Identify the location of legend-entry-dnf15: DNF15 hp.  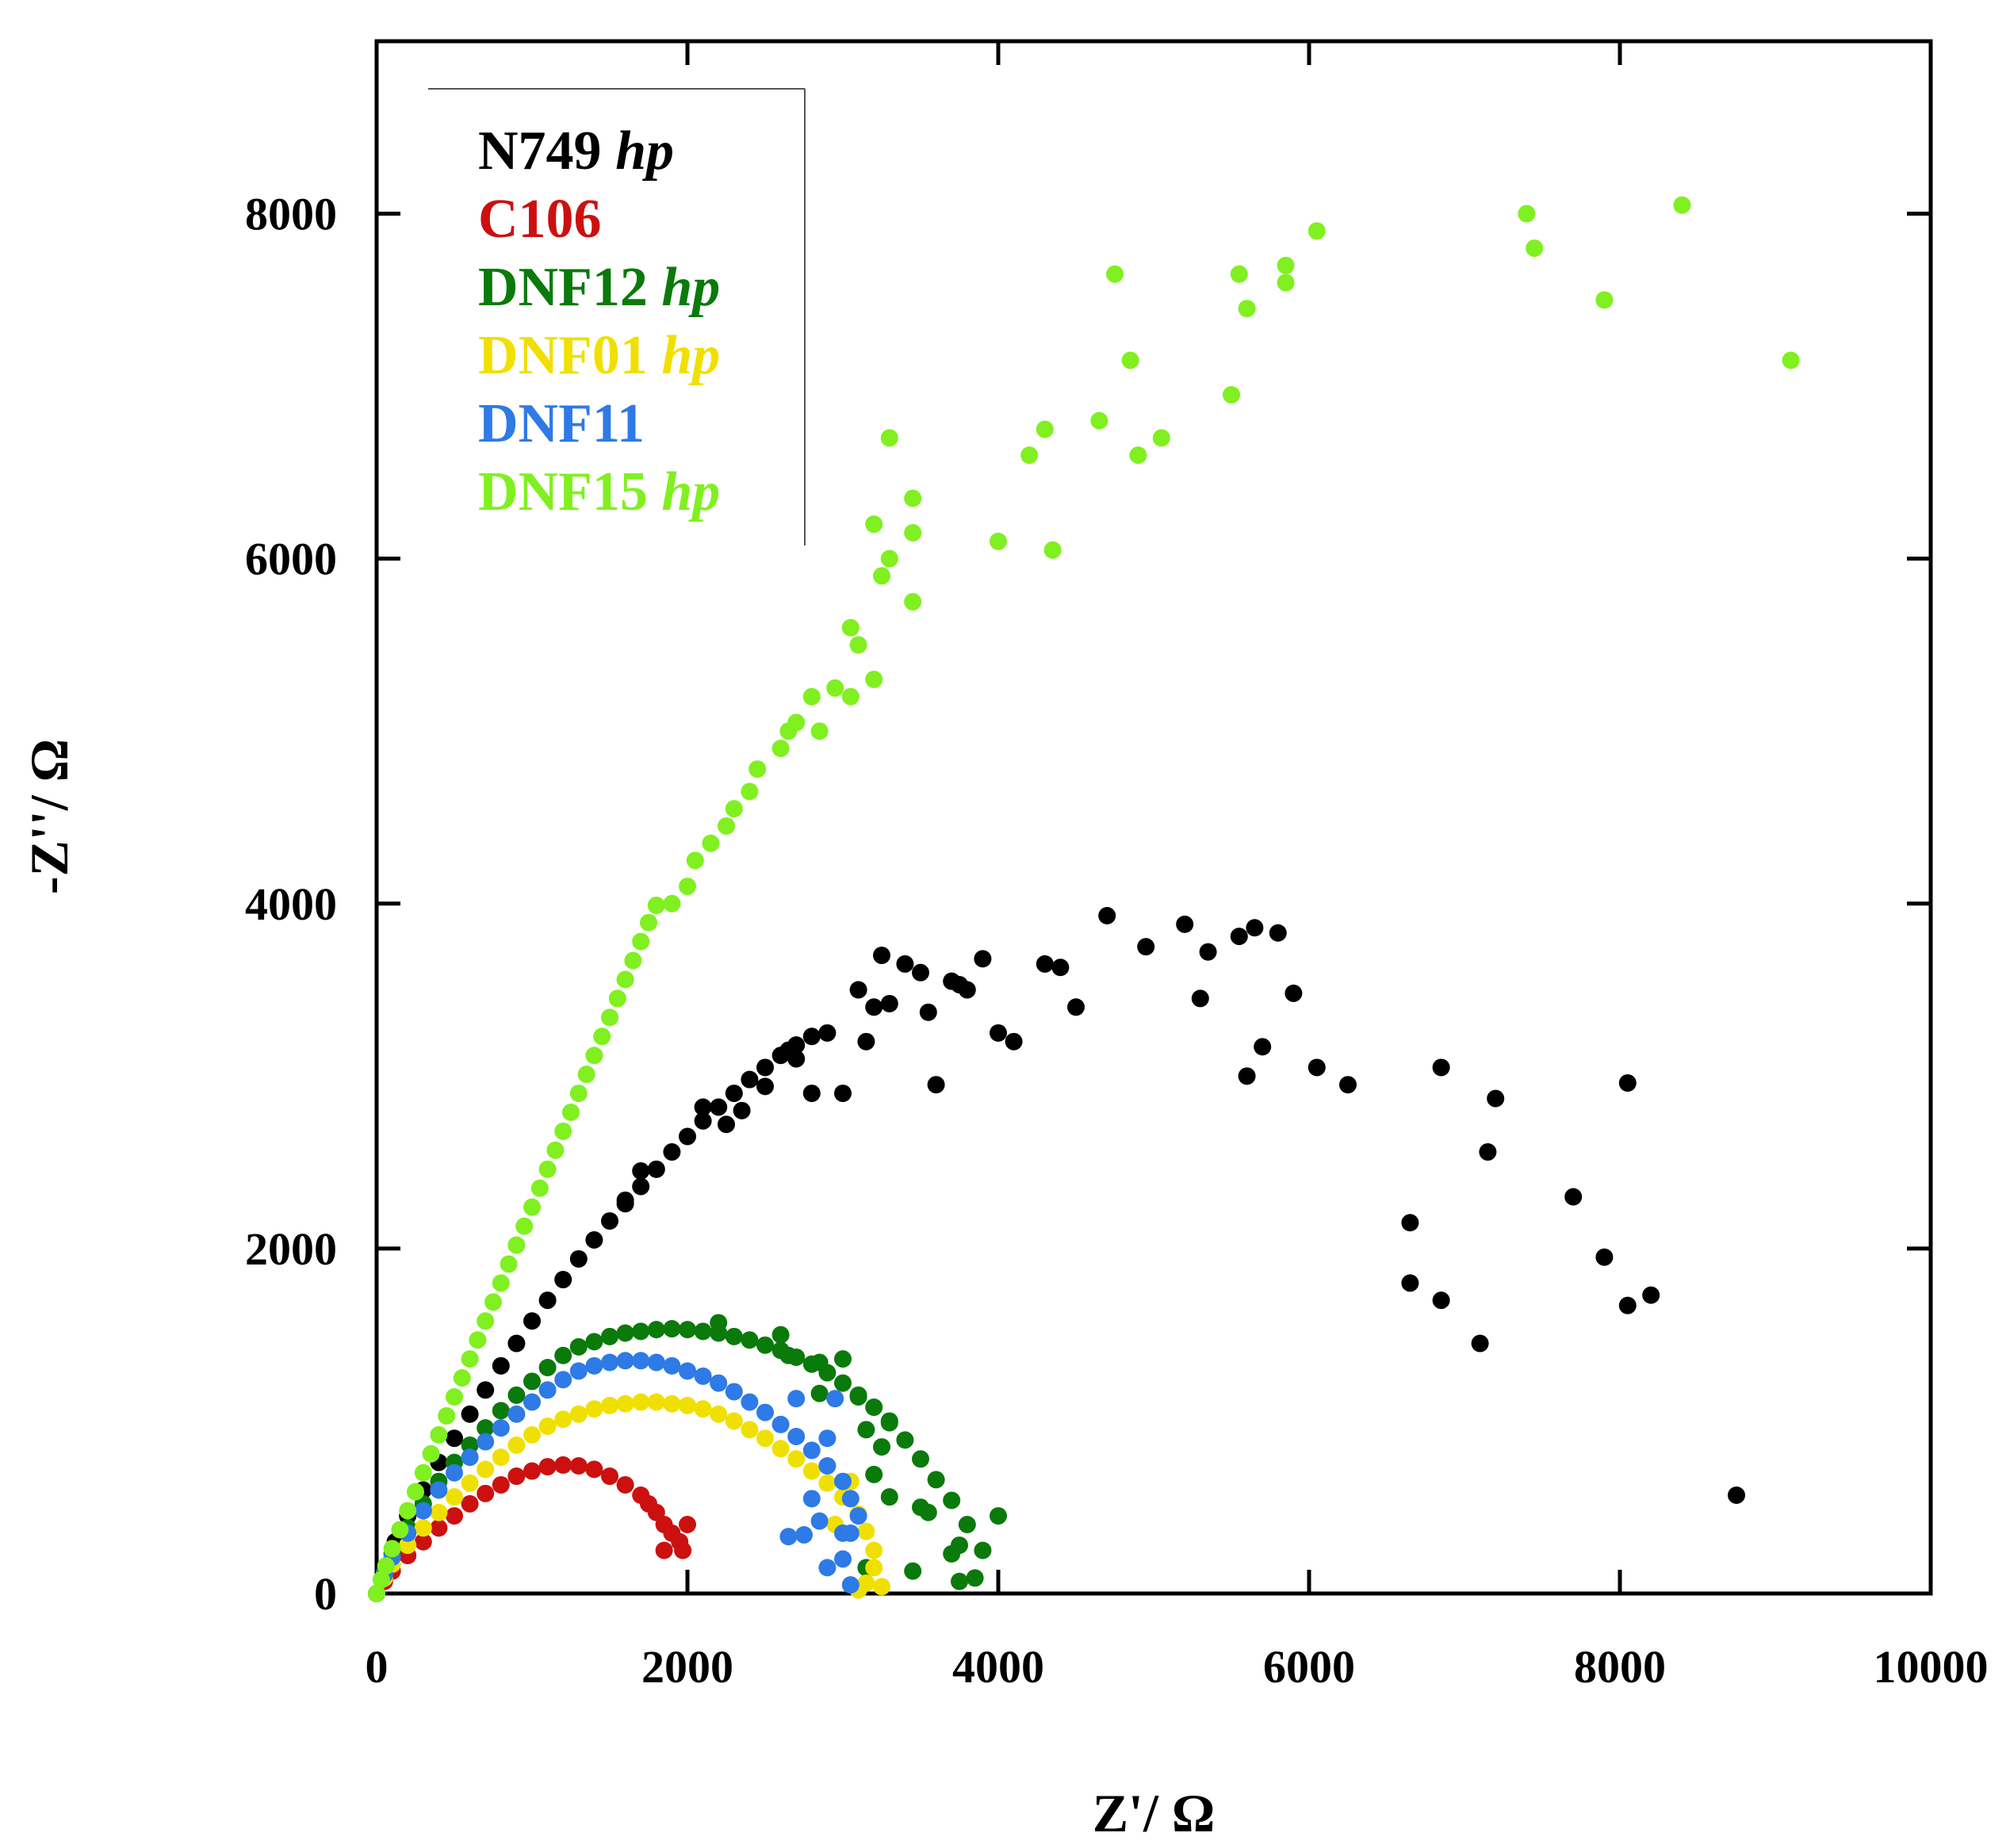
(599, 492).